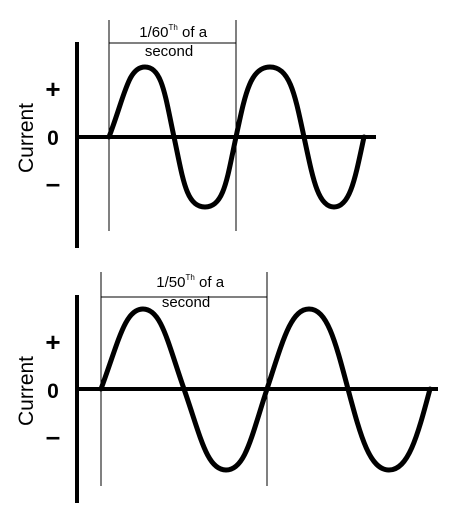 The height and width of the screenshot is (521, 456). Describe the element at coordinates (170, 282) in the screenshot. I see `period-fraction: 1/50` at that location.